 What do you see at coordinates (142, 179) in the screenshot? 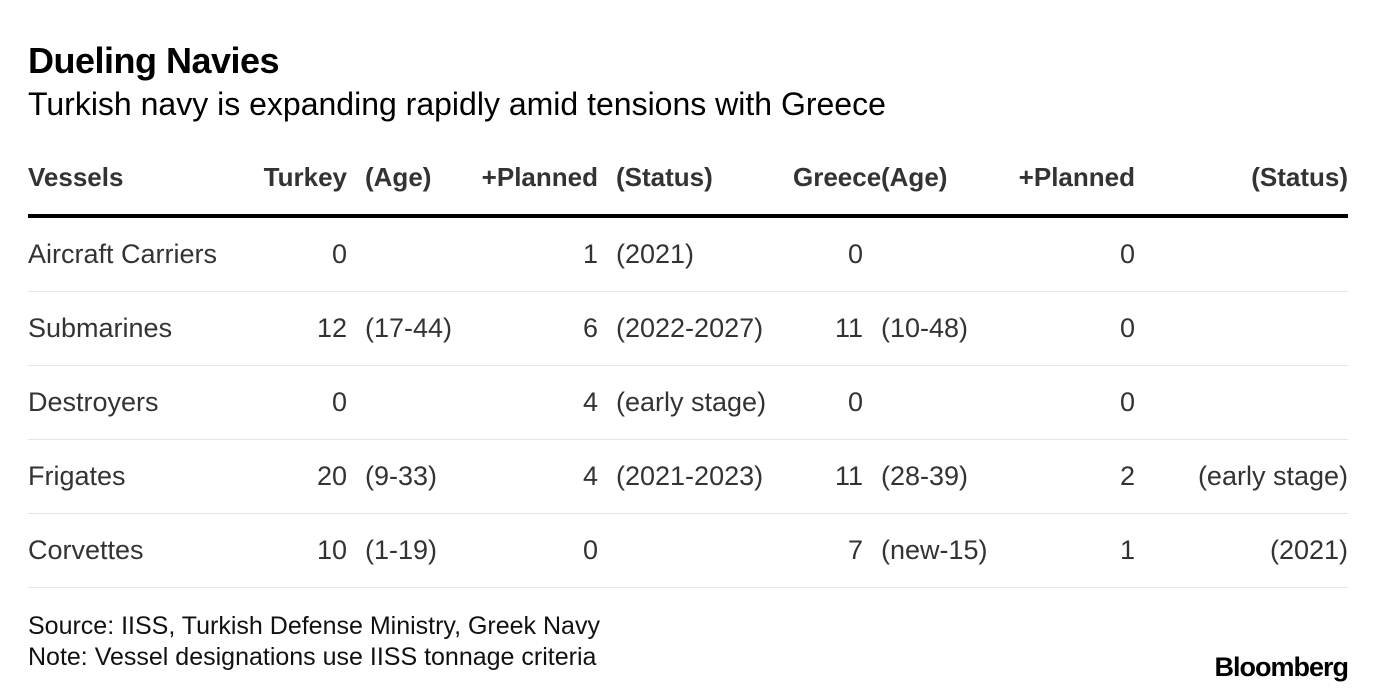
I see `header-vessels: Vessels` at bounding box center [142, 179].